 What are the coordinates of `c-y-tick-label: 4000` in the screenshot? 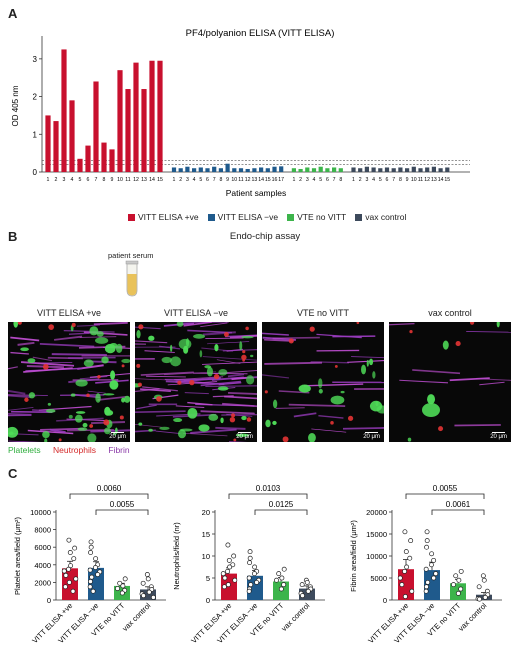 It's located at (42, 565).